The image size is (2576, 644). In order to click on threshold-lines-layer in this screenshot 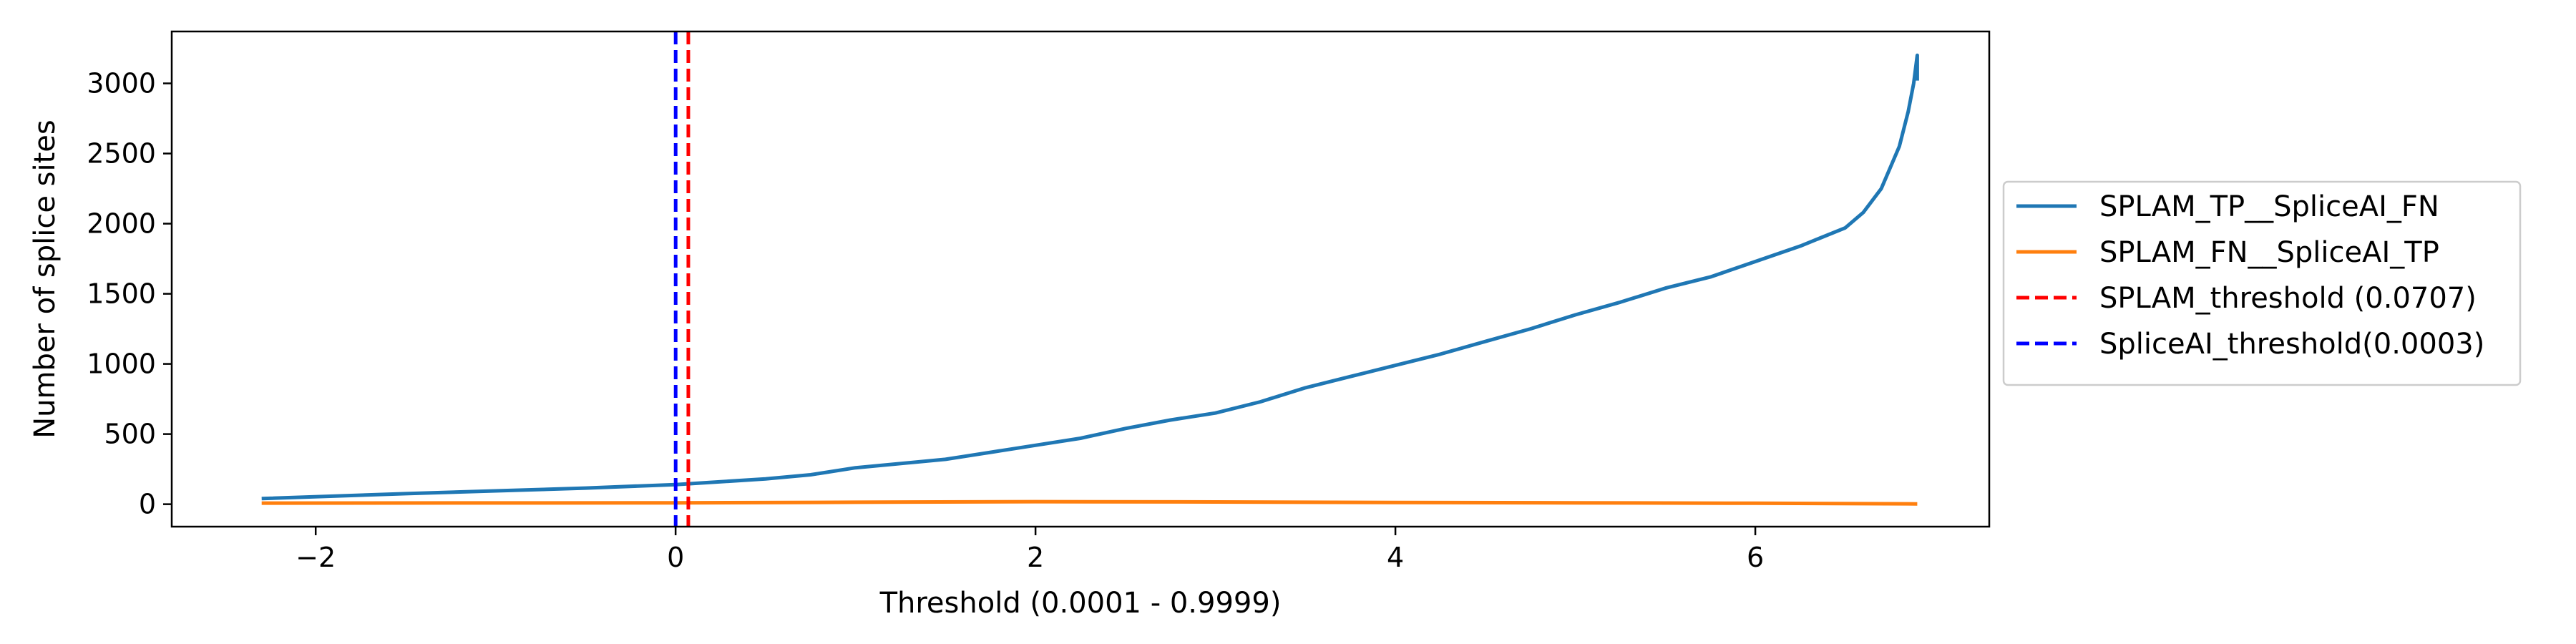, I will do `click(682, 279)`.